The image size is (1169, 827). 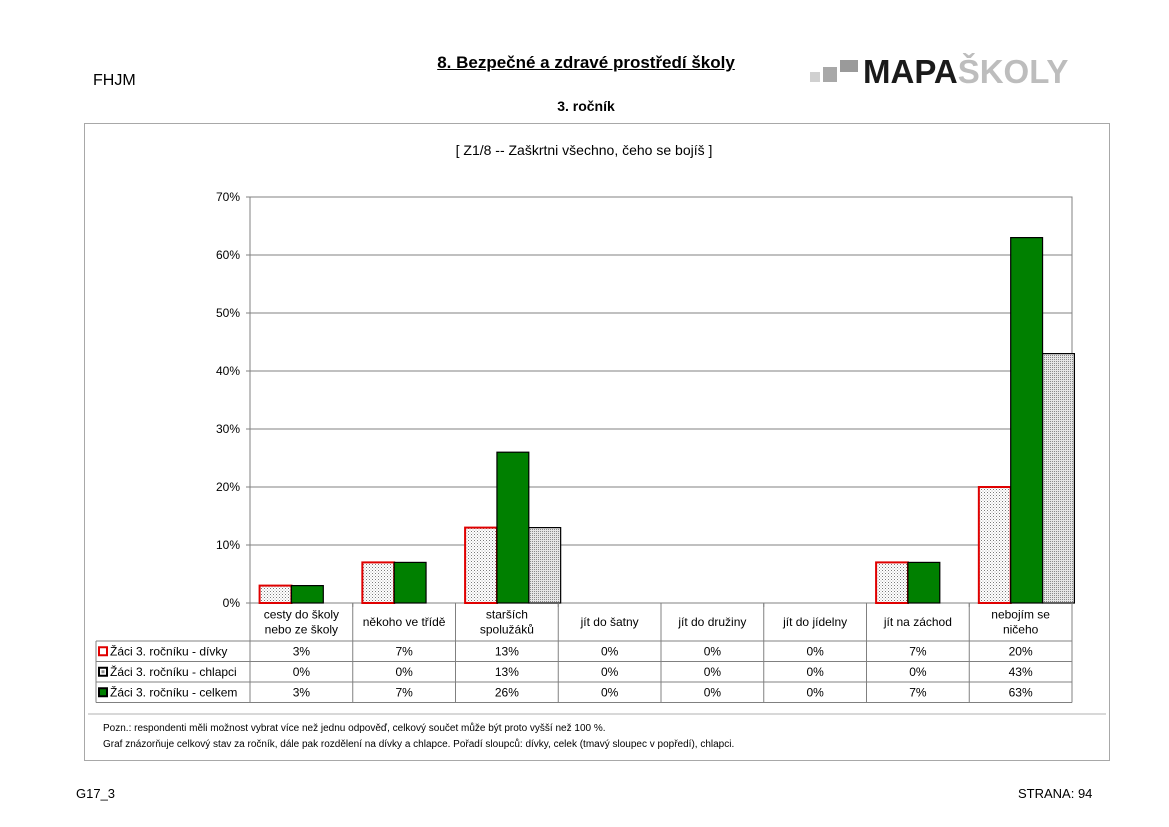 What do you see at coordinates (1021, 651) in the screenshot?
I see `data-label: 20%` at bounding box center [1021, 651].